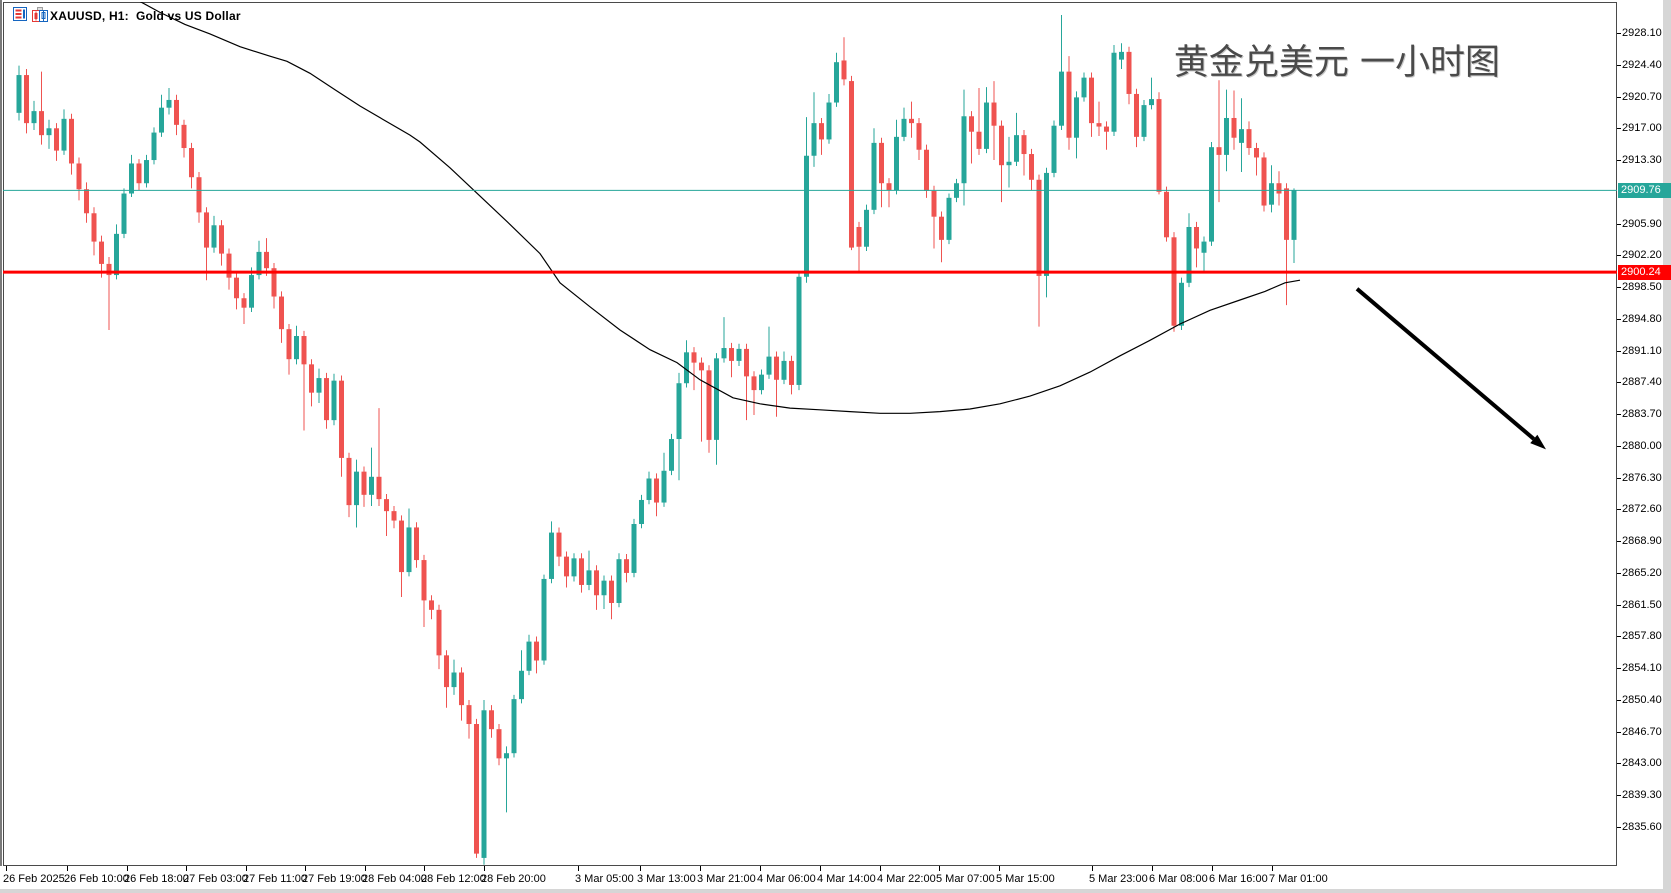 The width and height of the screenshot is (1671, 893). What do you see at coordinates (1642, 731) in the screenshot?
I see `price-axis-label: 2846.70` at bounding box center [1642, 731].